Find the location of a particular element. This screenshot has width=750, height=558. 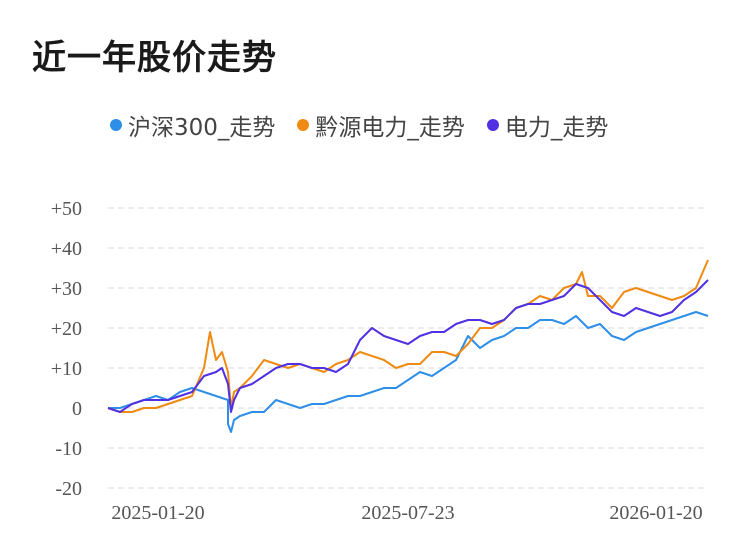

y-tick-label: +20 is located at coordinates (66, 329).